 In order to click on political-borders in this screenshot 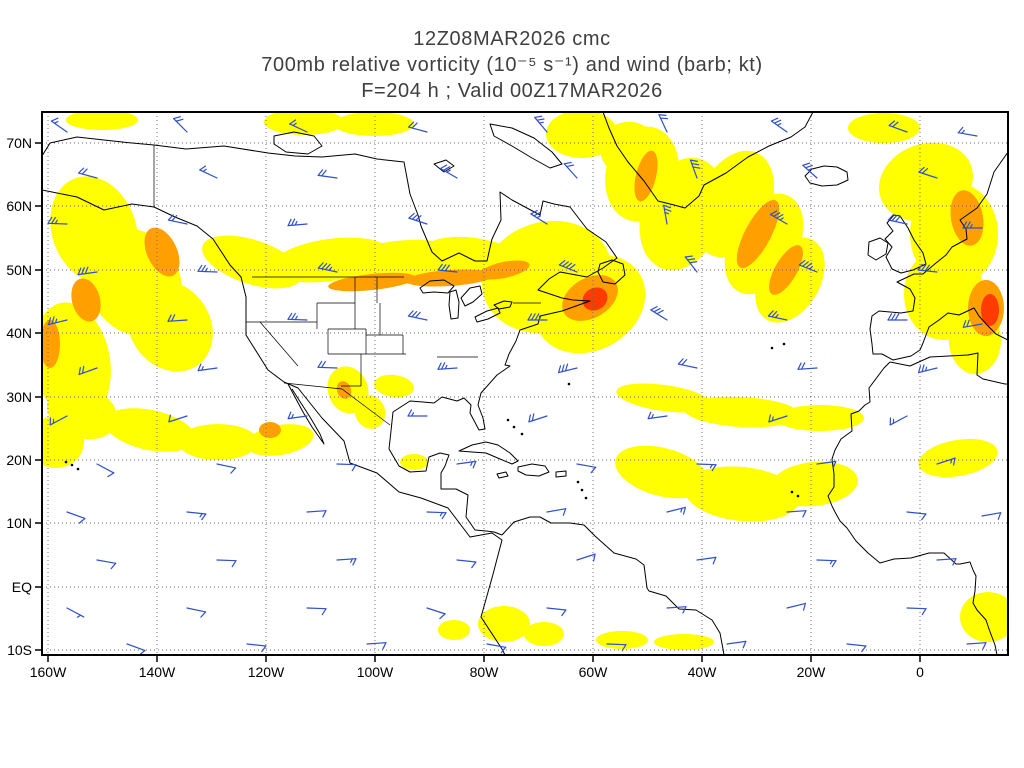, I will do `click(347, 285)`.